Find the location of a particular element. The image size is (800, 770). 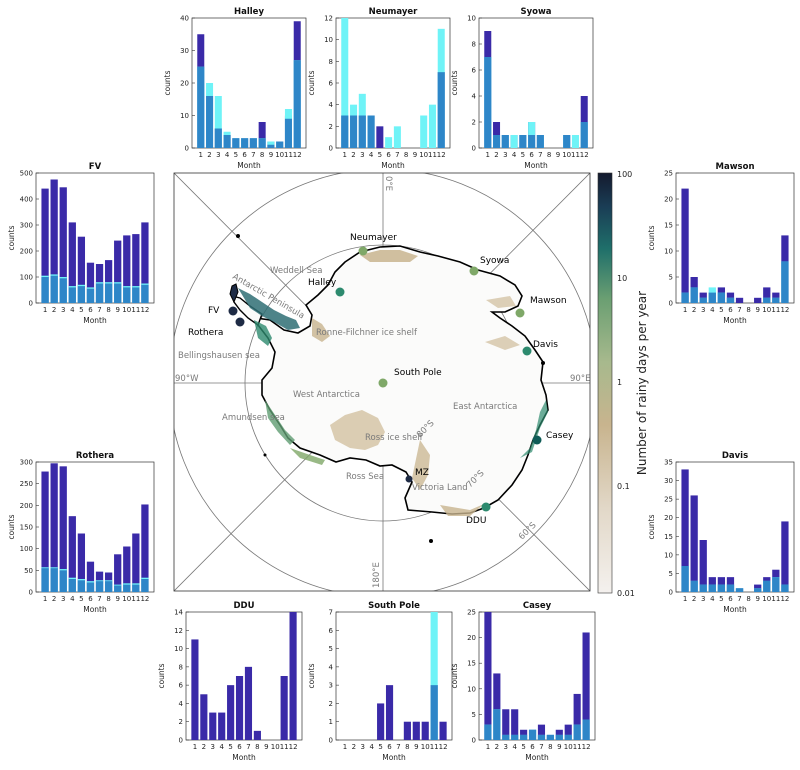

y-tick-label: 25 is located at coordinates (668, 500).